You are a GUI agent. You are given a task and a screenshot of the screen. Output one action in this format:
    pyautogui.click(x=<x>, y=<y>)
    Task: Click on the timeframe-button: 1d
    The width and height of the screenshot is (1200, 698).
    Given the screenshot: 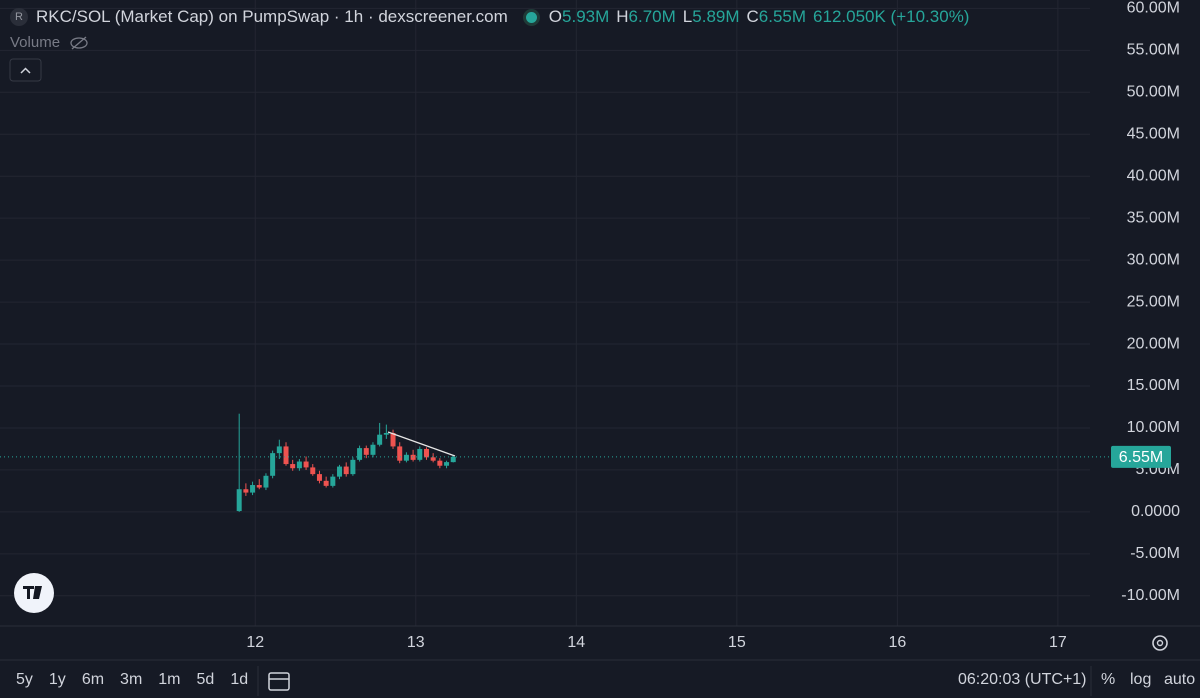 What is the action you would take?
    pyautogui.click(x=239, y=679)
    